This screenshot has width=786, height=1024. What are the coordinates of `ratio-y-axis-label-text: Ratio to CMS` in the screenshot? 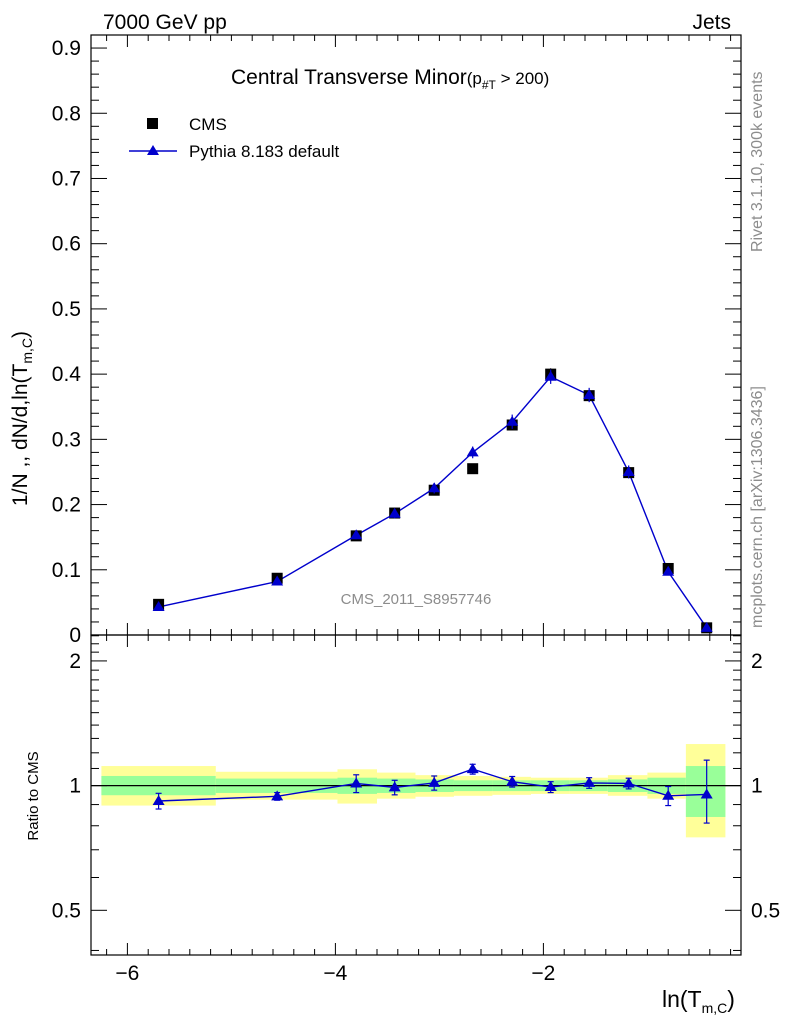 It's located at (33, 795).